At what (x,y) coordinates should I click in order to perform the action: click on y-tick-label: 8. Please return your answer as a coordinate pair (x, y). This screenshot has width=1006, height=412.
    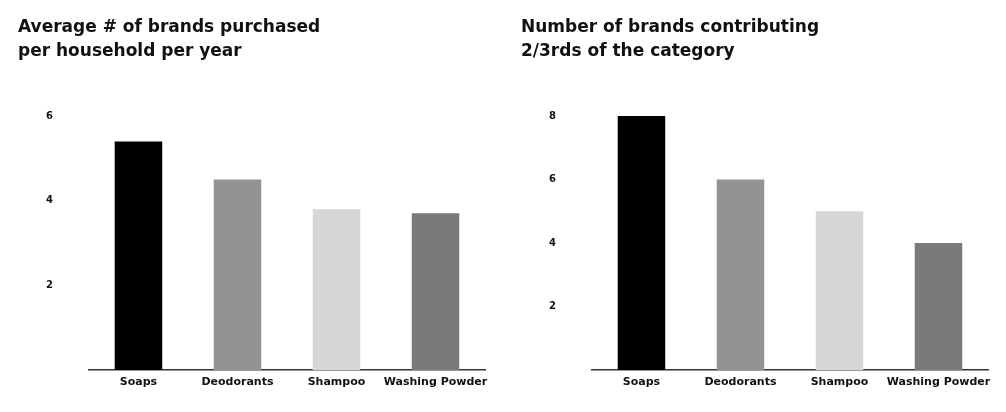
    Looking at the image, I should click on (552, 115).